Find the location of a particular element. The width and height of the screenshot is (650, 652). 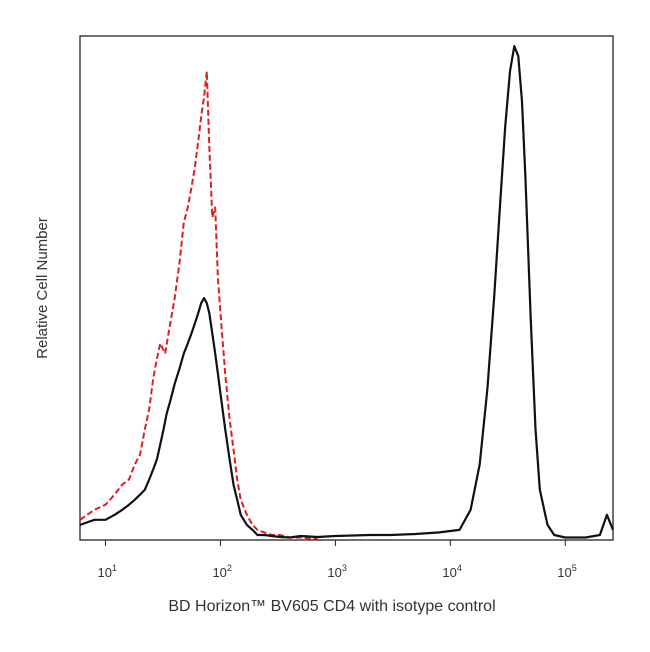

y-axis-label: Relative Cell Number is located at coordinates (42, 288).